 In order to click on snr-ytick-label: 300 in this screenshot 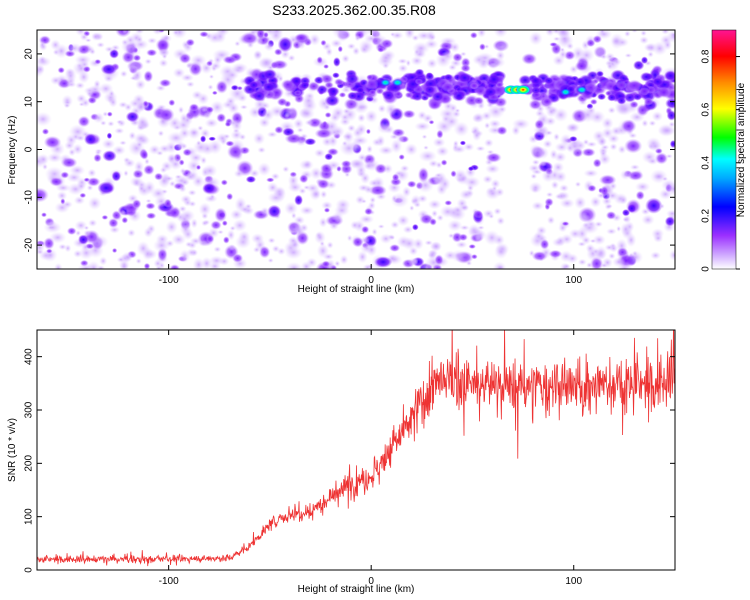, I will do `click(29, 409)`.